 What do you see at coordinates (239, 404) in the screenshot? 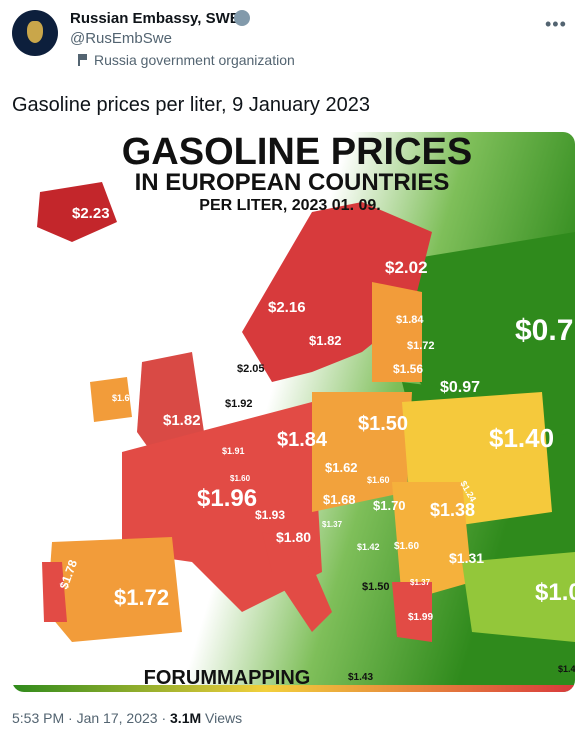
I see `price-label: $1.92` at bounding box center [239, 404].